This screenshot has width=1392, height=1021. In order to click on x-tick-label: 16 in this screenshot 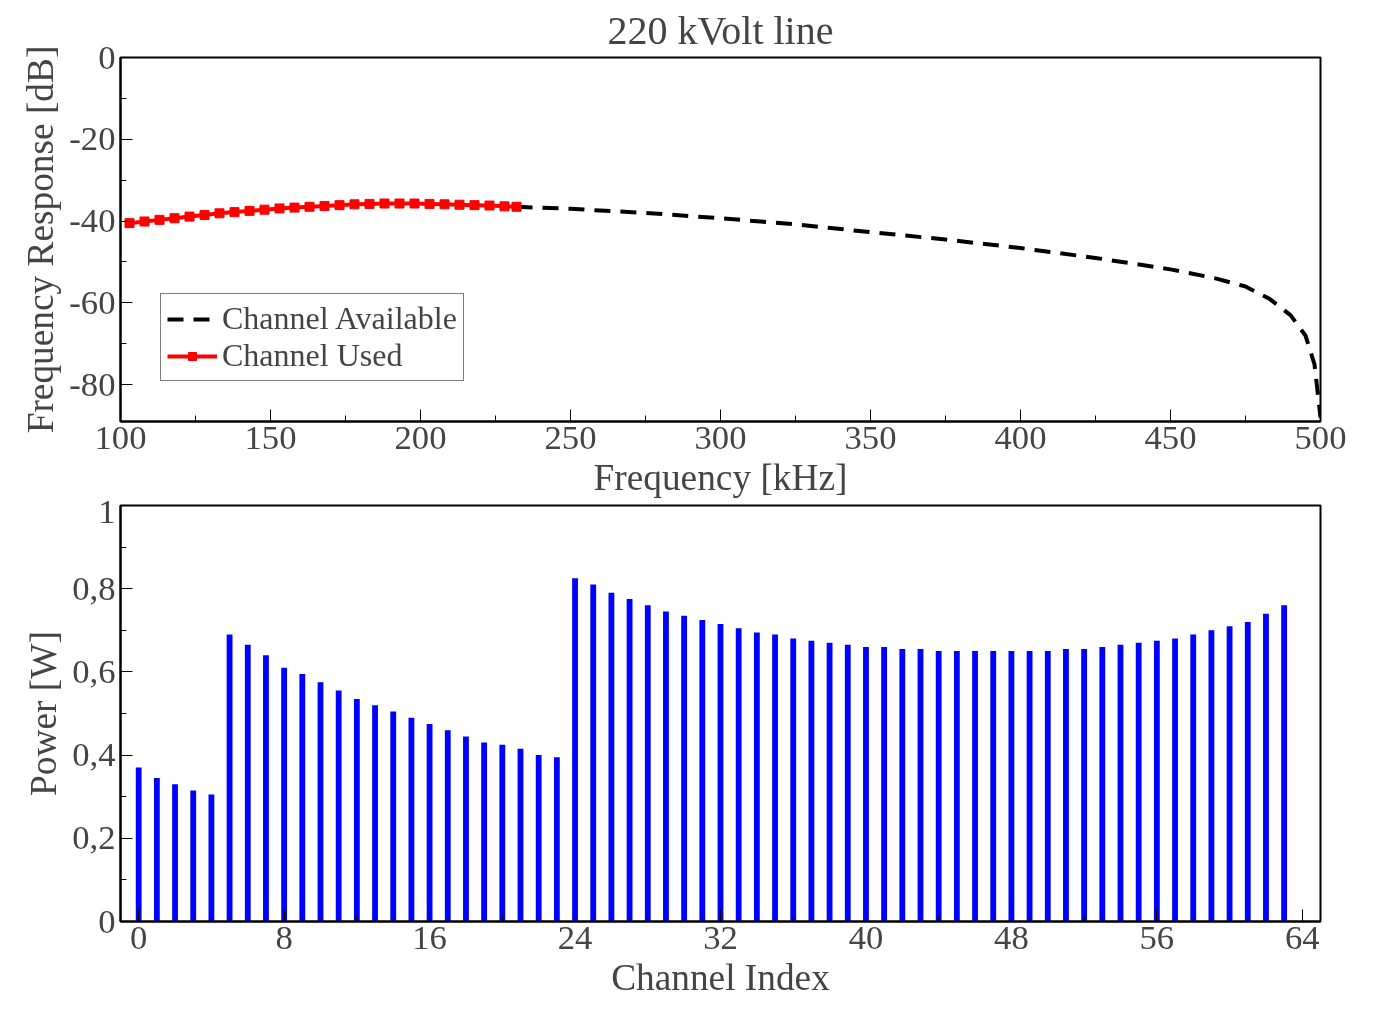, I will do `click(429, 936)`.